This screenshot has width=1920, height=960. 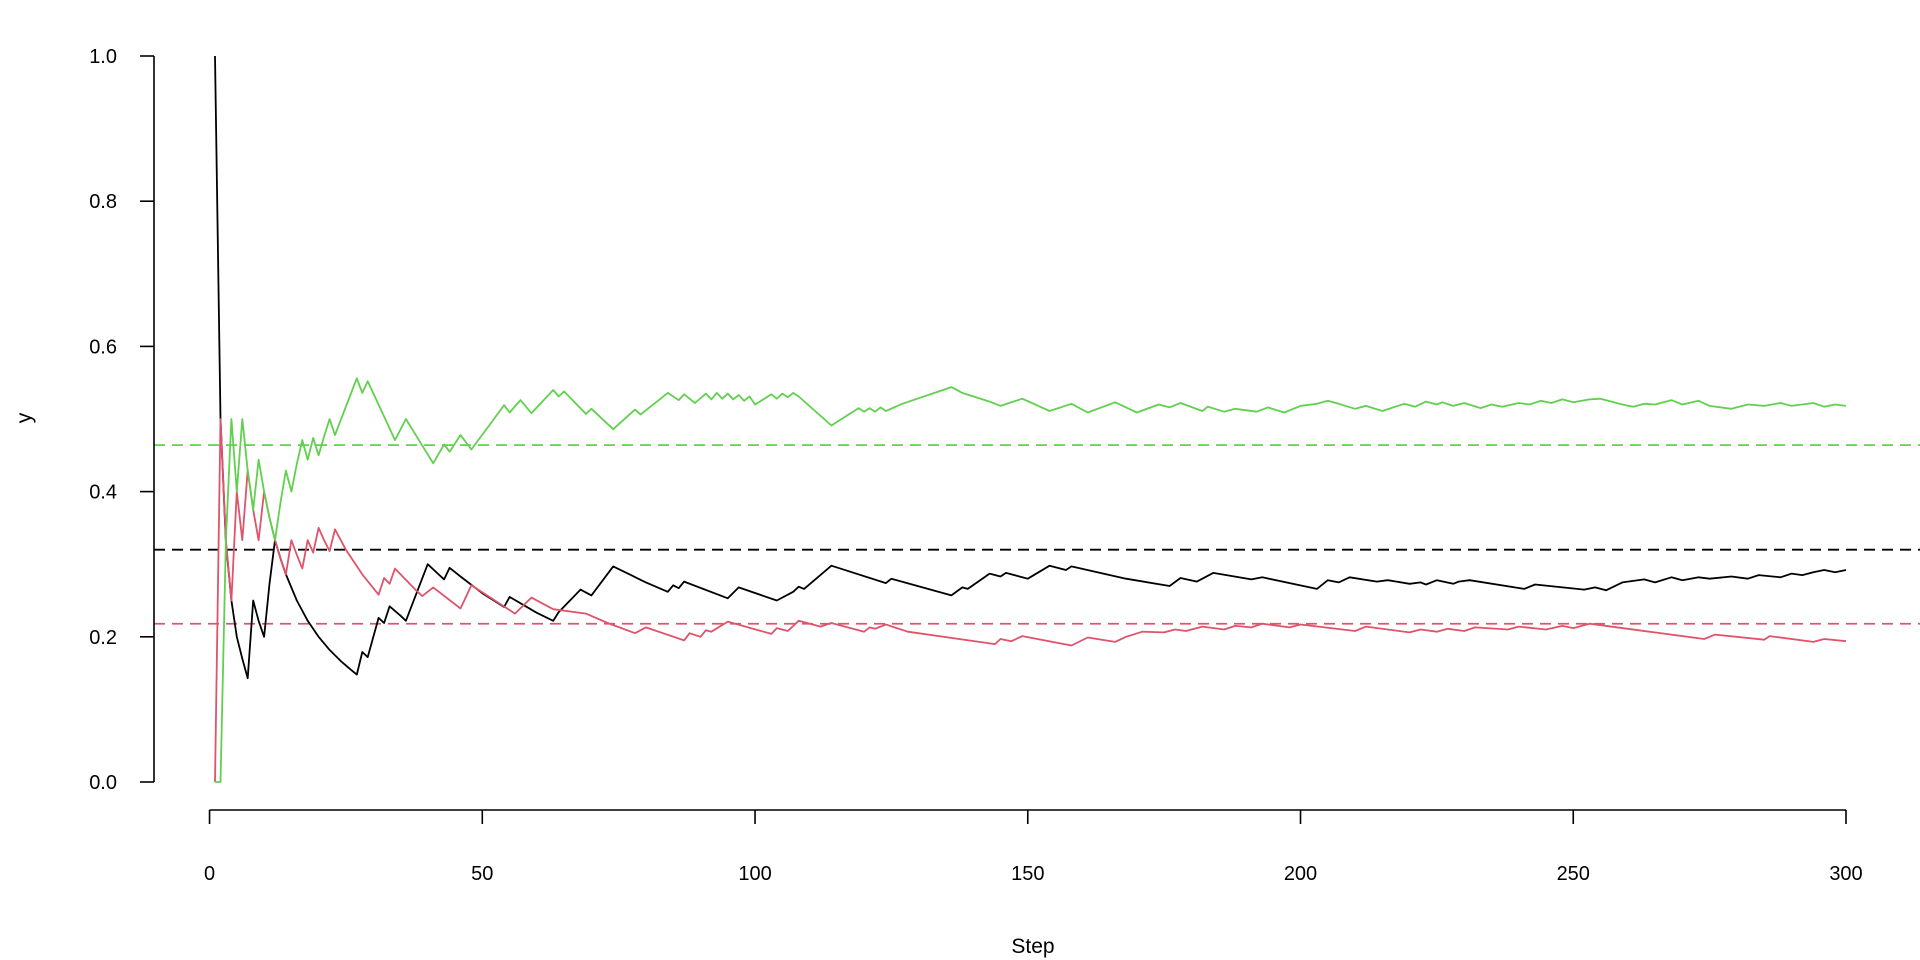 What do you see at coordinates (1032, 946) in the screenshot?
I see `x-axis-title: Step` at bounding box center [1032, 946].